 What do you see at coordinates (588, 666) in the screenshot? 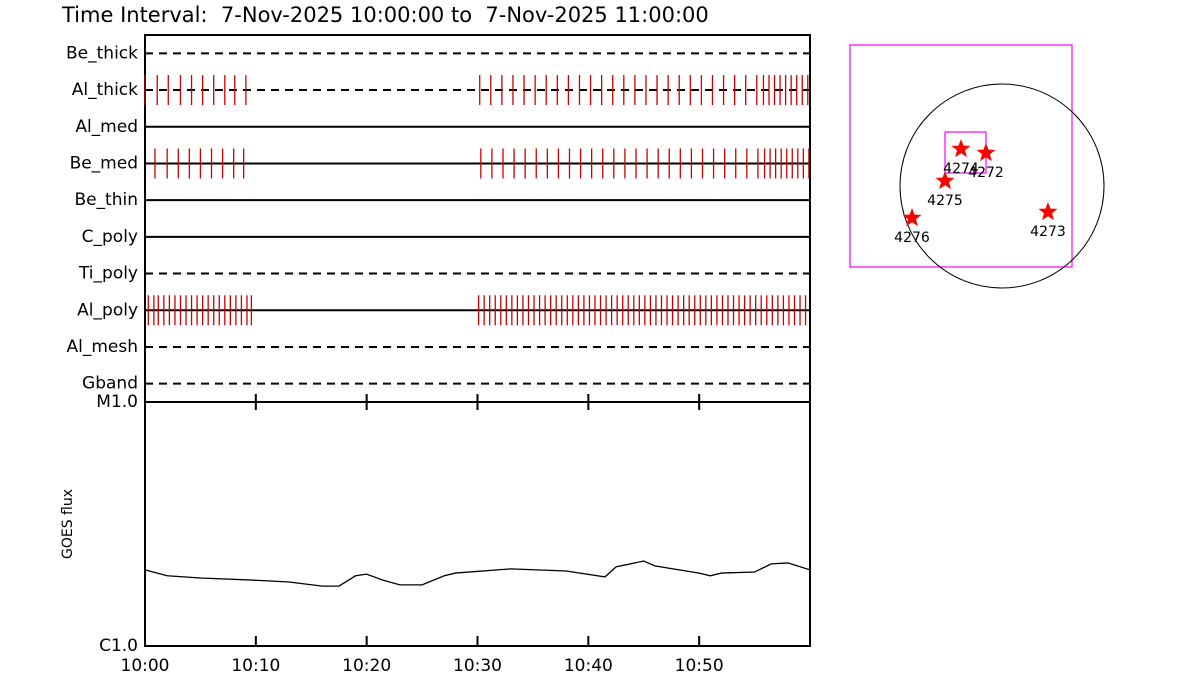
I see `x-tick-label: 10:40` at bounding box center [588, 666].